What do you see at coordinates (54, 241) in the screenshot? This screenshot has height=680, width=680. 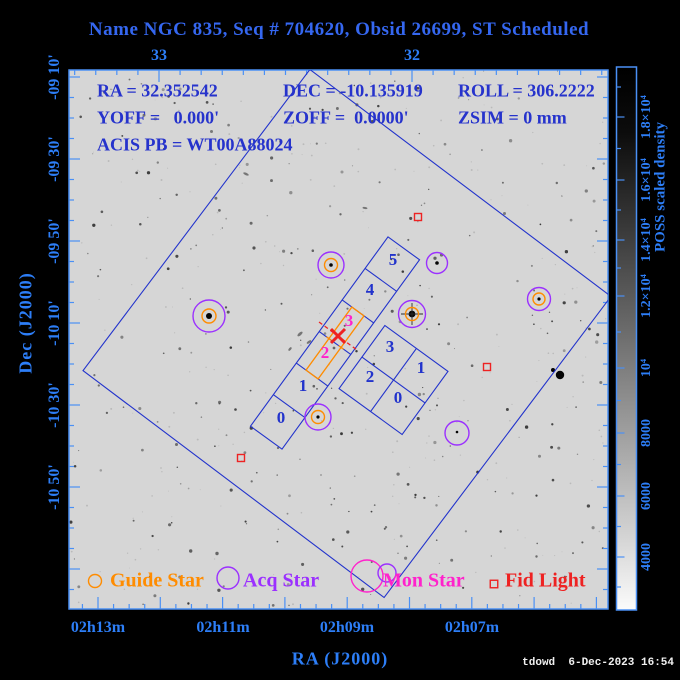 I see `y-axis-tick-label: -09 50'` at bounding box center [54, 241].